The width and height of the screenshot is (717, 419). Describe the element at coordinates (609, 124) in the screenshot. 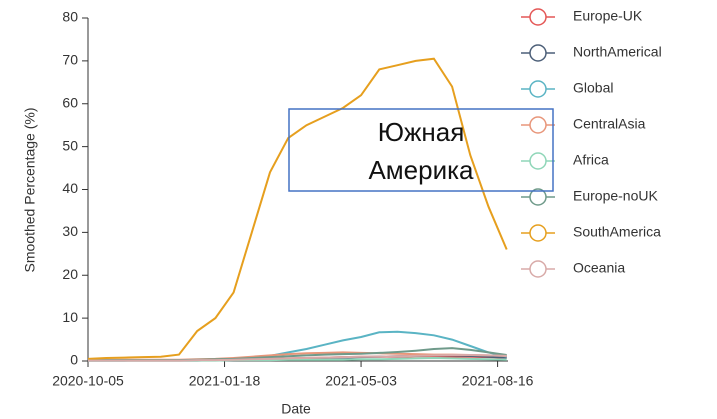

I see `legend-label: CentralAsia` at that location.